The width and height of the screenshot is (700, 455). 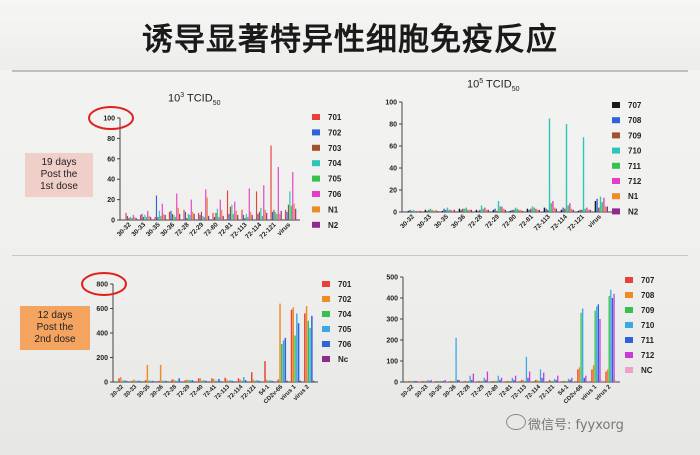 I want to click on x-tick-label: 30-32, so click(x=408, y=392).